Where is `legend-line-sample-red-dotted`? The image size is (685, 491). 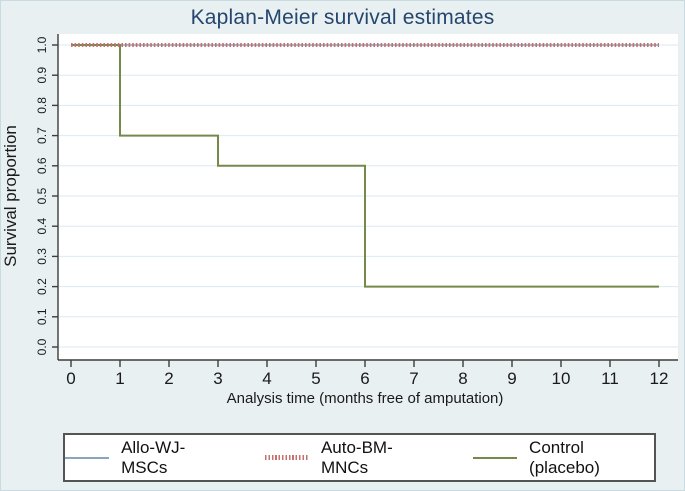
legend-line-sample-red-dotted is located at coordinates (286, 457).